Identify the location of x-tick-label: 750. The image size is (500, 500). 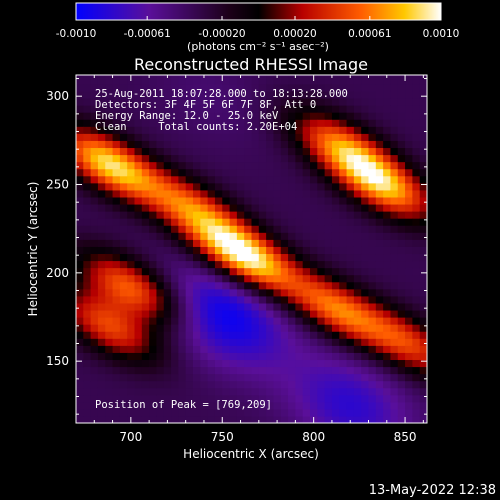
(222, 437).